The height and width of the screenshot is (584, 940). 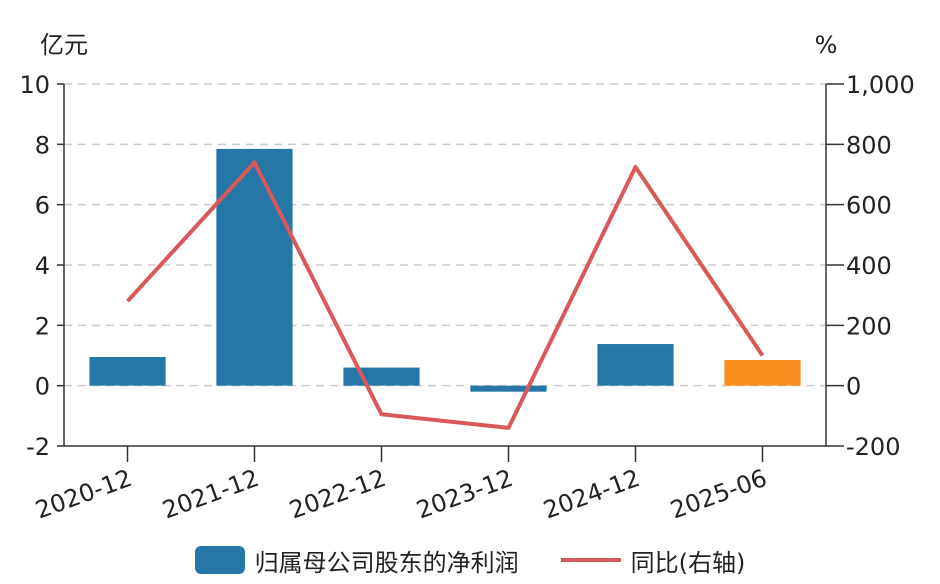 I want to click on left-axis-unit: 亿元, so click(x=64, y=45).